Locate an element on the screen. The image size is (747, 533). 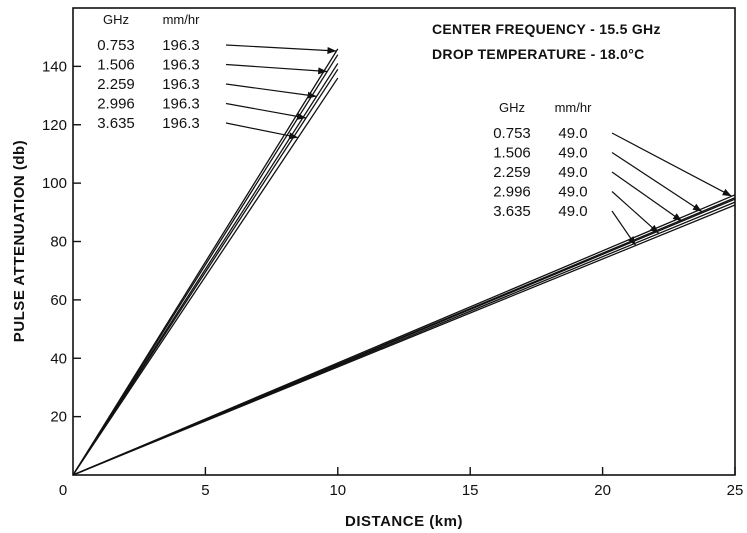
annotation-drop-temperature: DROP TEMPERATURE - 18.0°C is located at coordinates (538, 54).